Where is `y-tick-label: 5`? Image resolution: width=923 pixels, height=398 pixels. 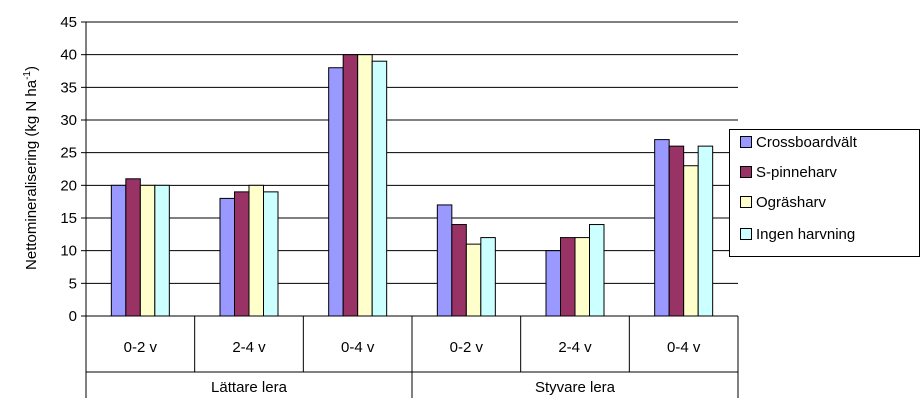 y-tick-label: 5 is located at coordinates (73, 283).